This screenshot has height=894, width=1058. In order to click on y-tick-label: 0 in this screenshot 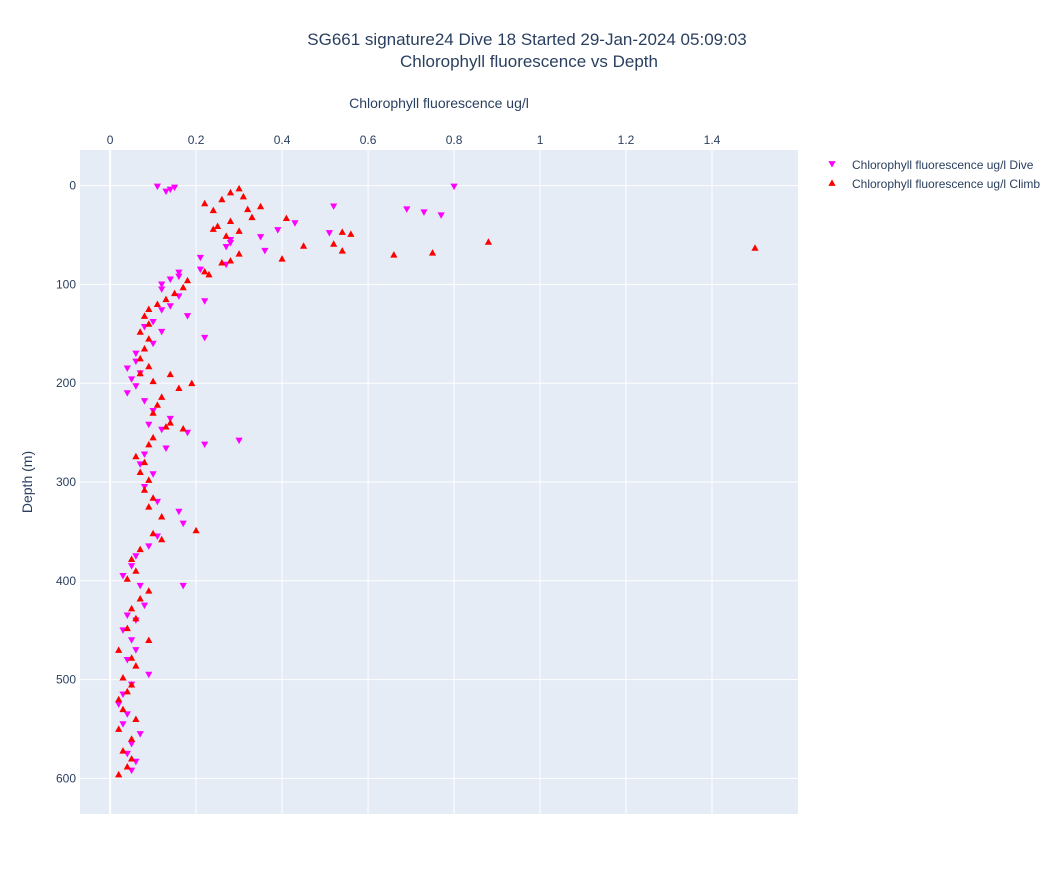, I will do `click(72, 186)`.